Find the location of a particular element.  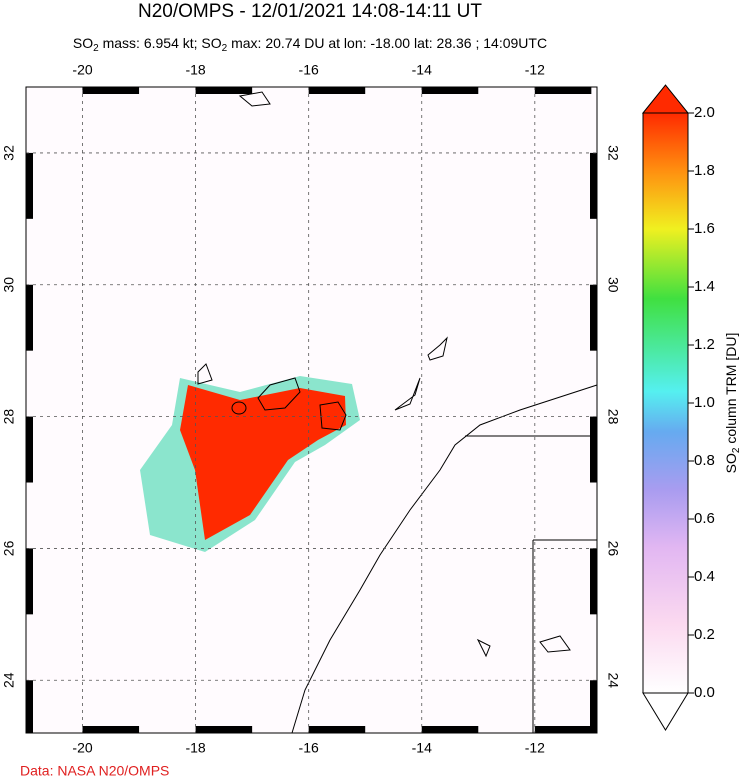

colorbar-label: SO2 column TRM [DU] is located at coordinates (732, 403).